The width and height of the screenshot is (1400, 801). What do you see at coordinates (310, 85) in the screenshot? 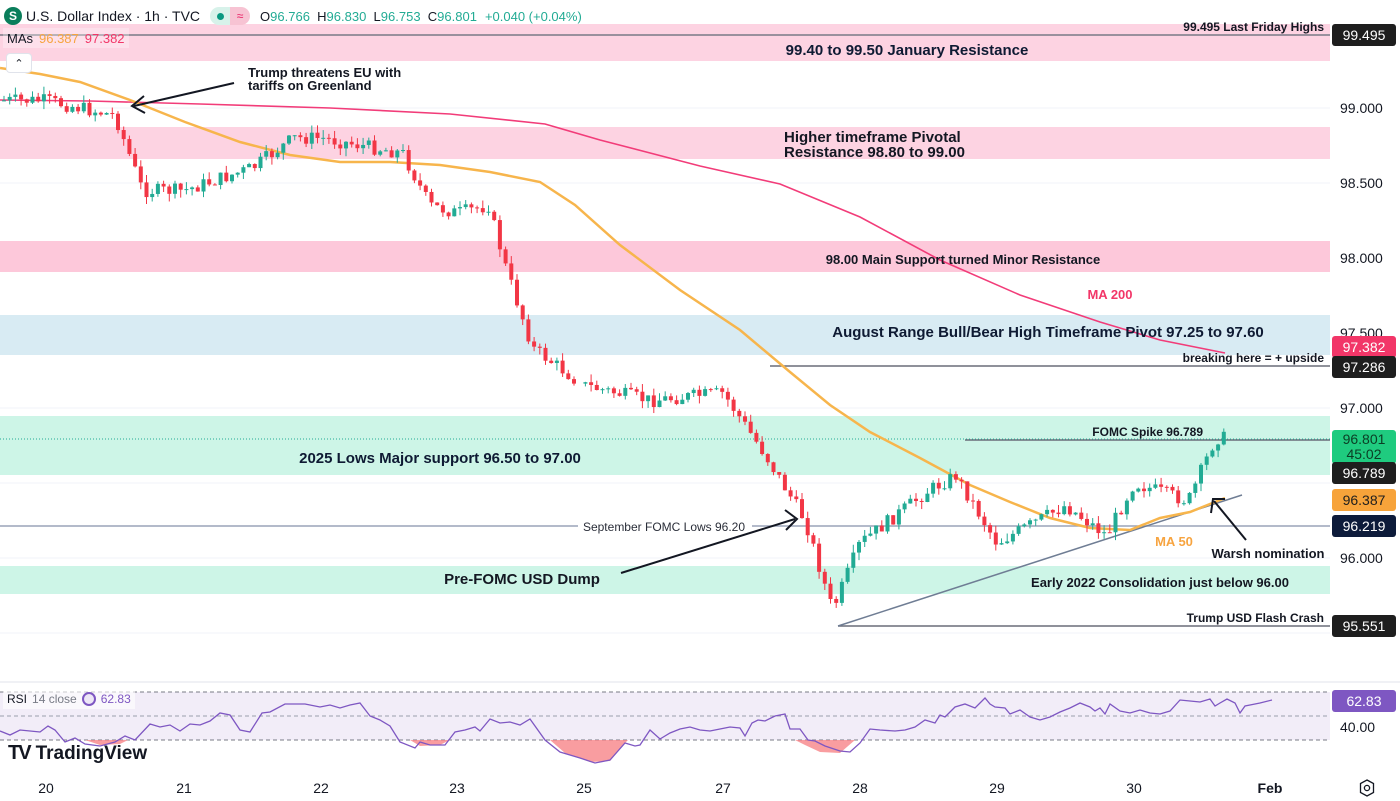
I see `trump-eu-label-2: tariffs on Greenland` at bounding box center [310, 85].